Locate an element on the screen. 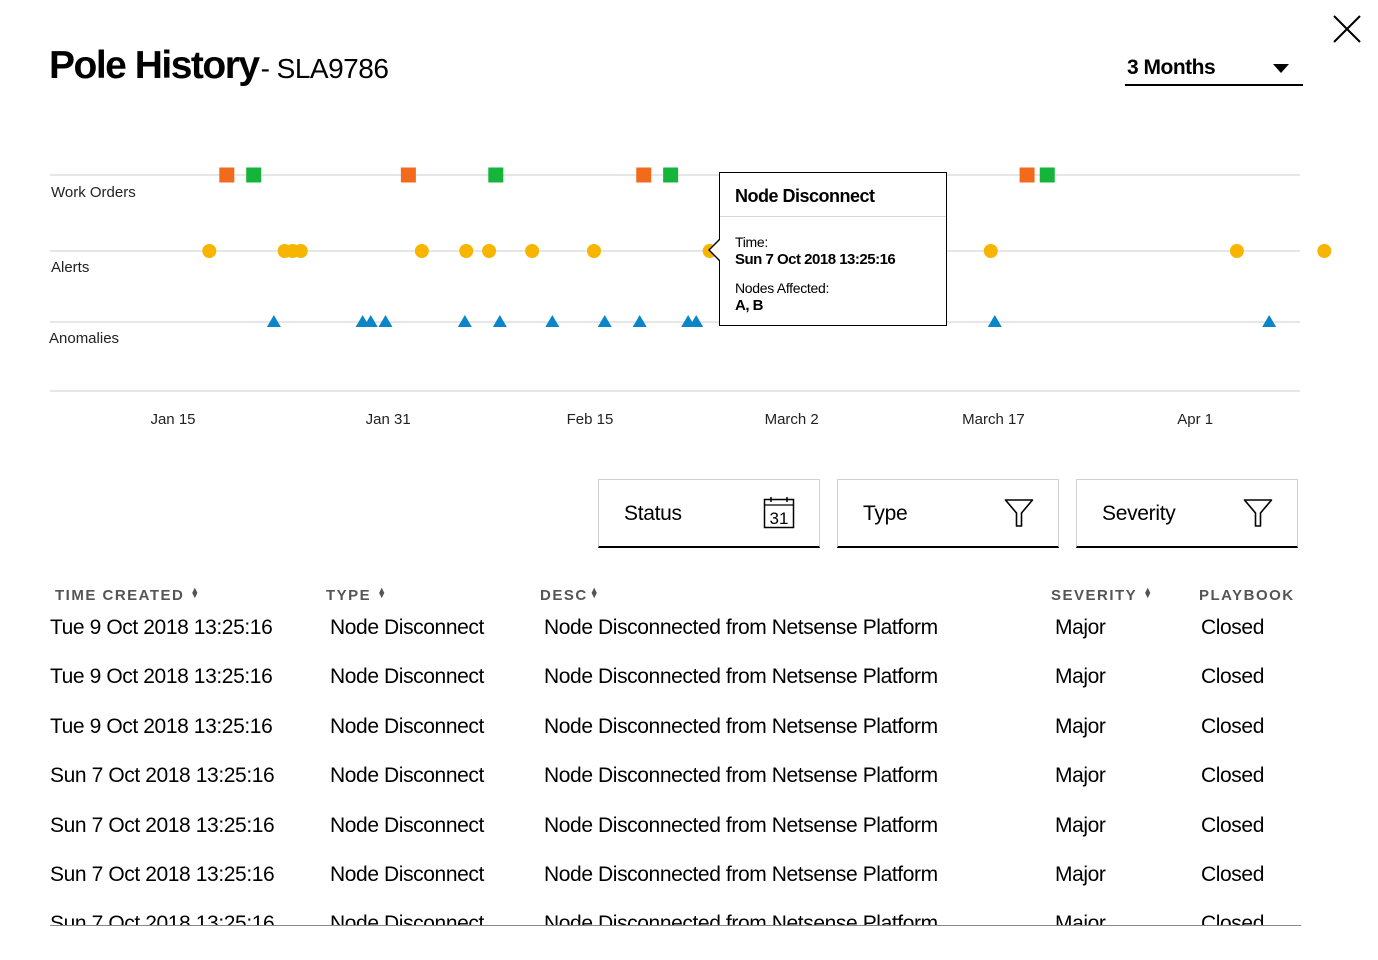  page-title-main: Pole History is located at coordinates (154, 65).